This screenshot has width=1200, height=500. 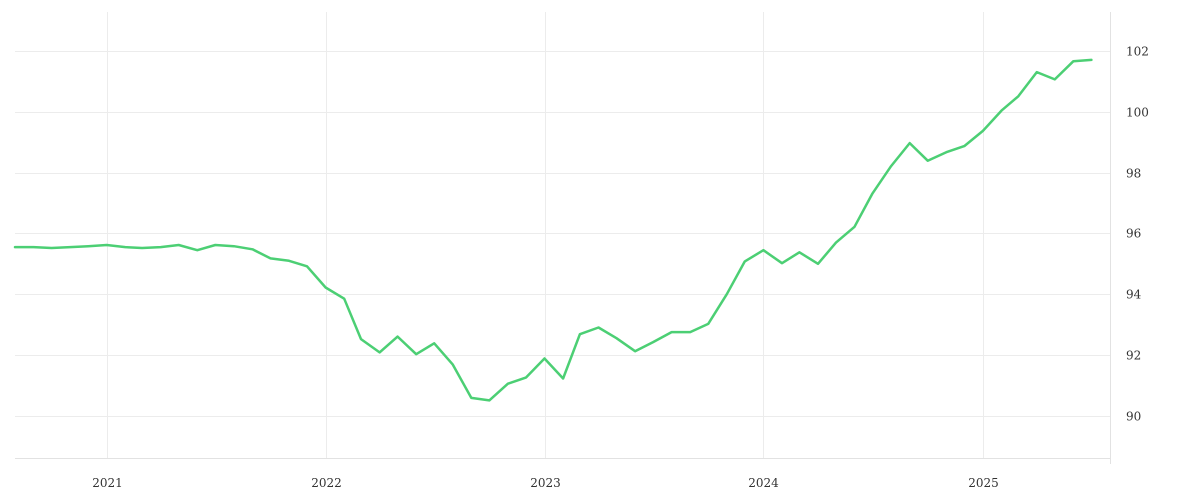 I want to click on x-tick-label: 2022, so click(x=326, y=483).